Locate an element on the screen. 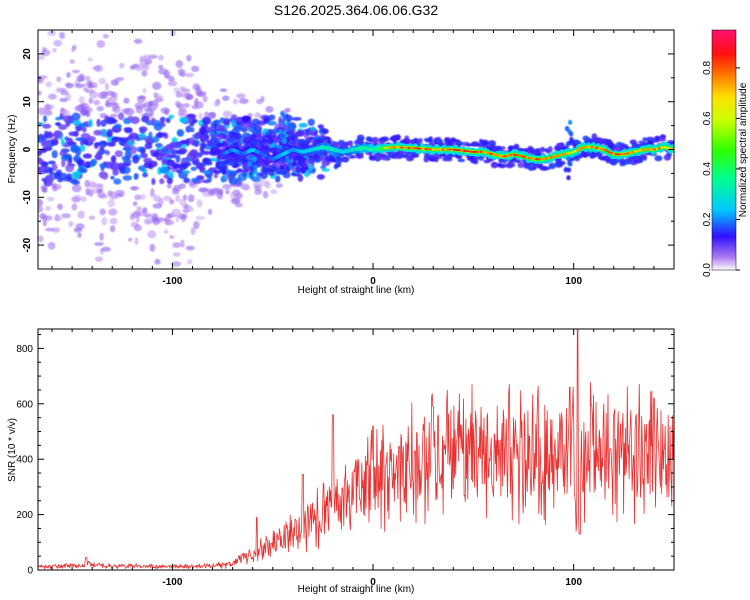 Image resolution: width=750 pixels, height=600 pixels. spectrogram-xtick-label: -100 is located at coordinates (172, 281).